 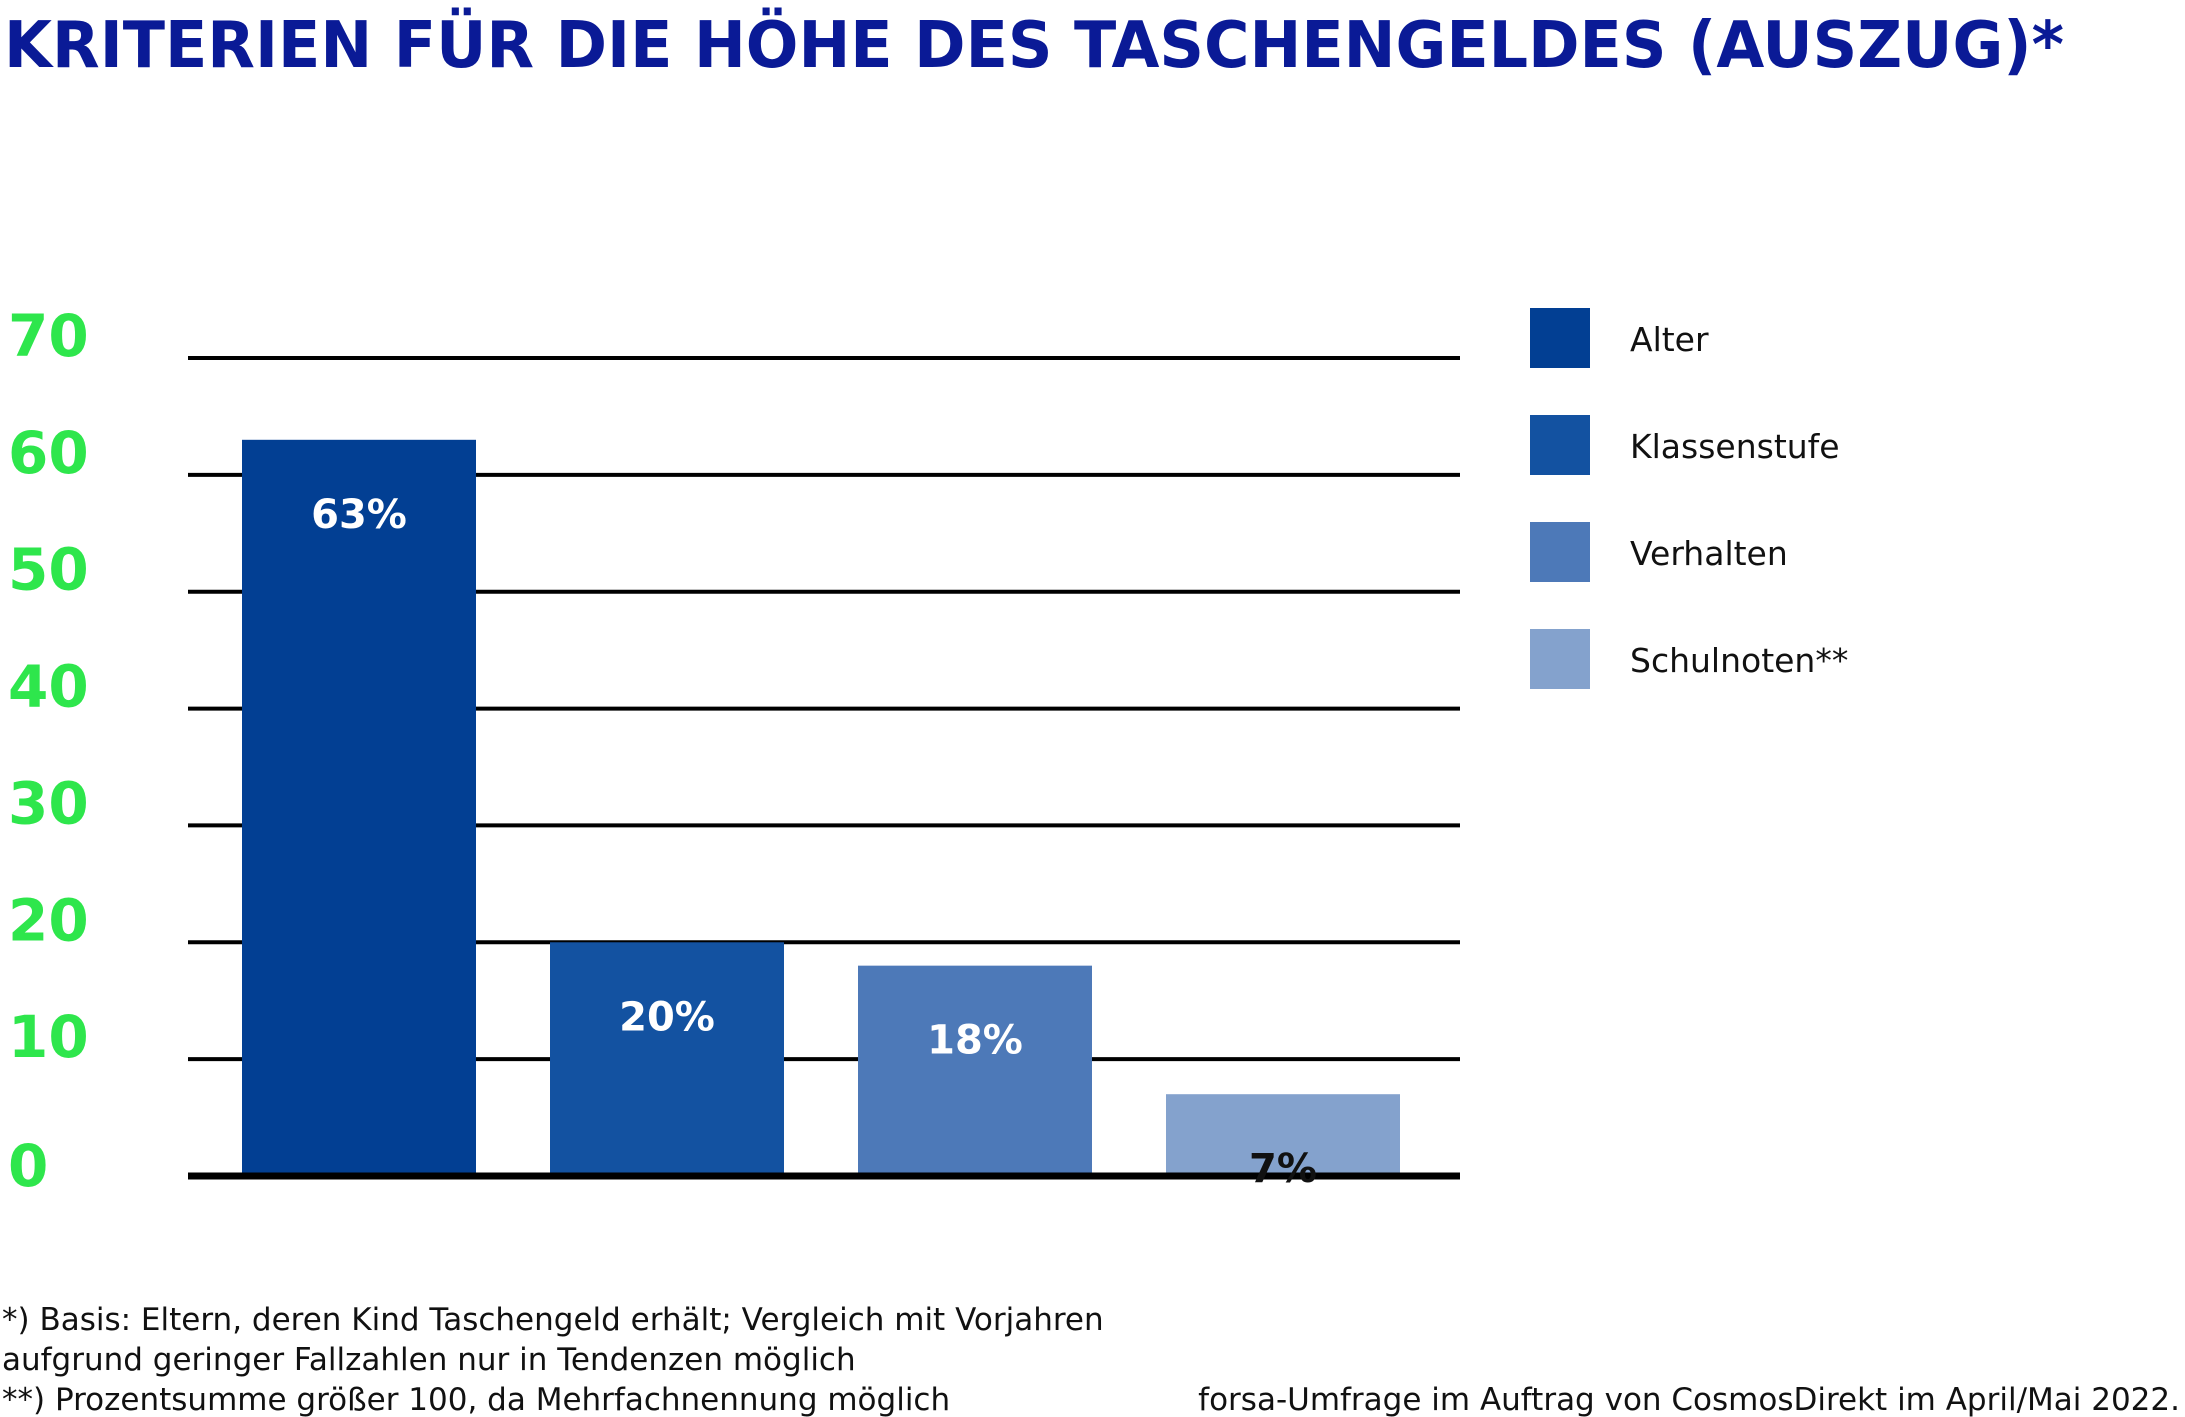 What do you see at coordinates (1669, 339) in the screenshot?
I see `legend-label-0: Alter` at bounding box center [1669, 339].